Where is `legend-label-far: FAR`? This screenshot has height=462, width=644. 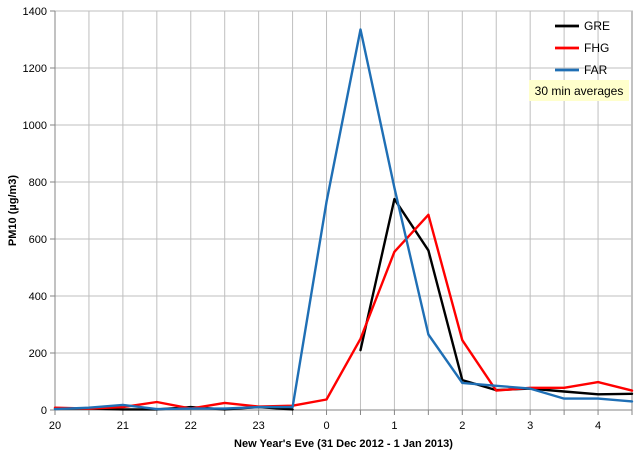 legend-label-far: FAR is located at coordinates (596, 70).